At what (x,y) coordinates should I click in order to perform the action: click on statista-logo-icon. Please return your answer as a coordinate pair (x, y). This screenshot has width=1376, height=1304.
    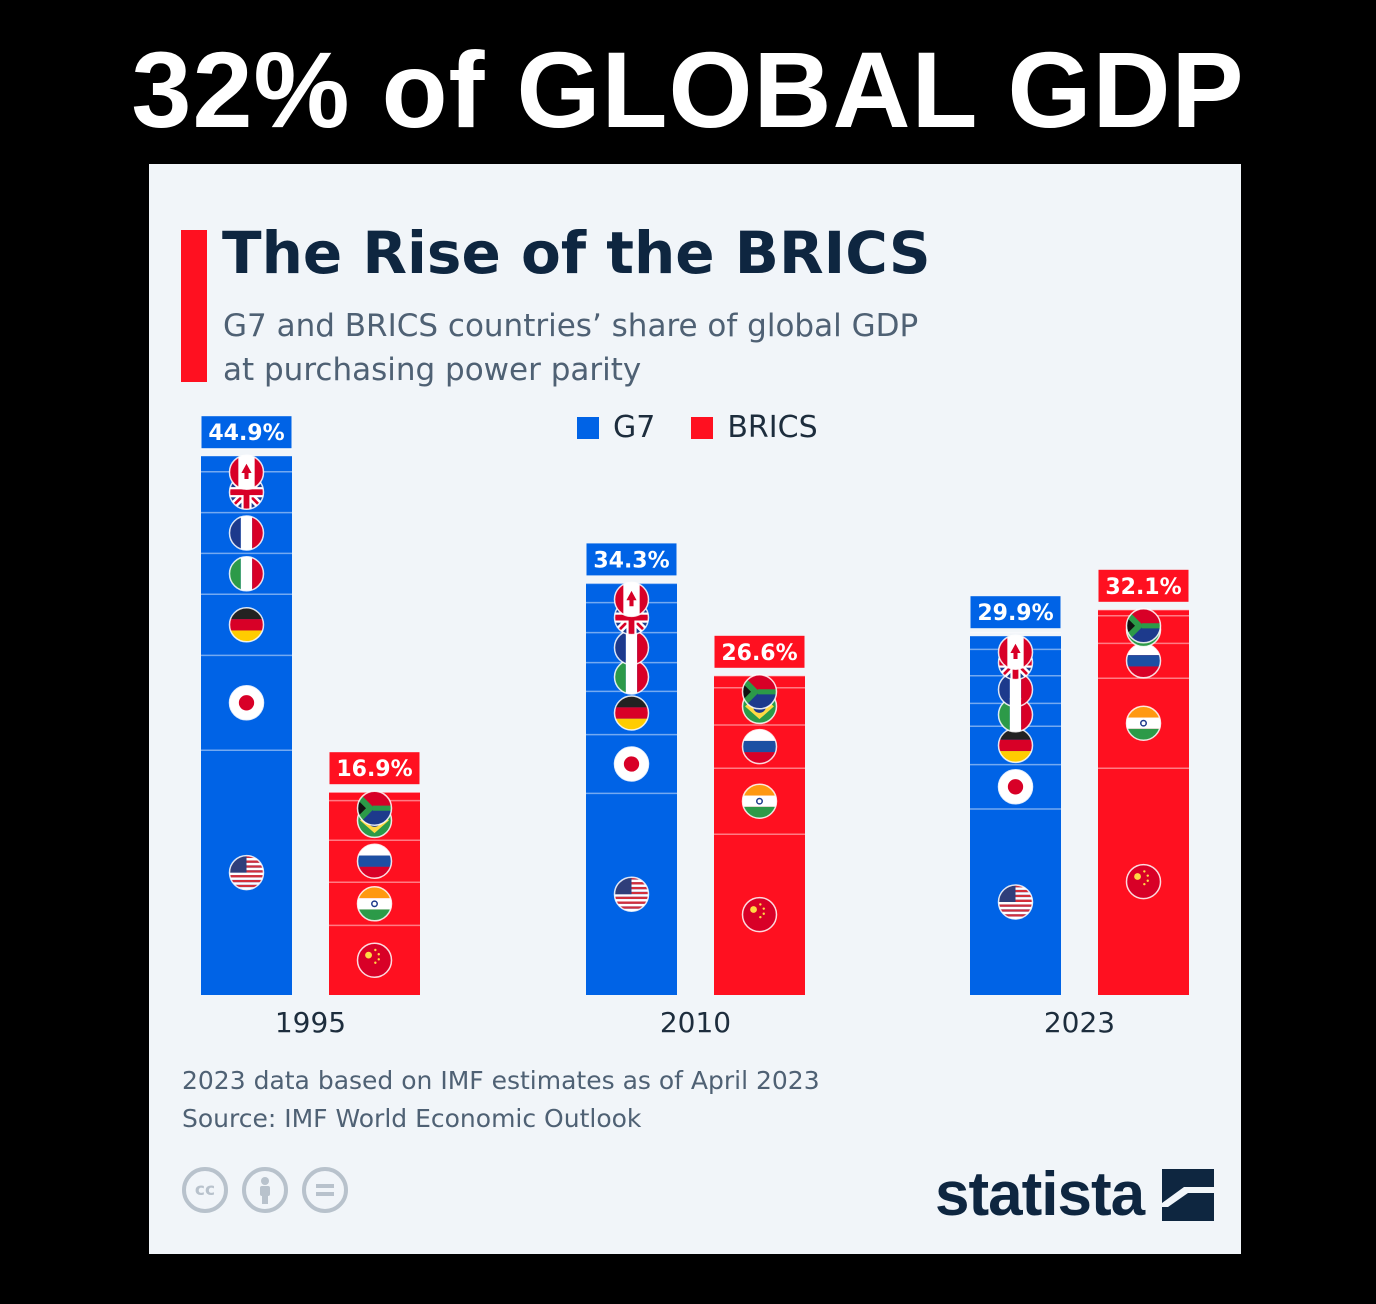
    Looking at the image, I should click on (1188, 1195).